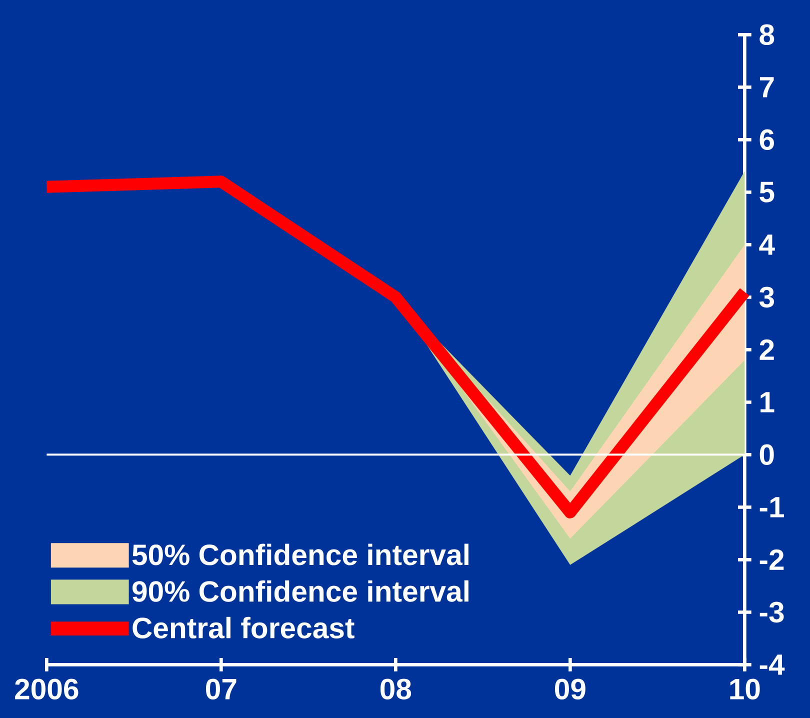 Image resolution: width=810 pixels, height=718 pixels. What do you see at coordinates (300, 555) in the screenshot?
I see `legend-label: 50% Confidence interval` at bounding box center [300, 555].